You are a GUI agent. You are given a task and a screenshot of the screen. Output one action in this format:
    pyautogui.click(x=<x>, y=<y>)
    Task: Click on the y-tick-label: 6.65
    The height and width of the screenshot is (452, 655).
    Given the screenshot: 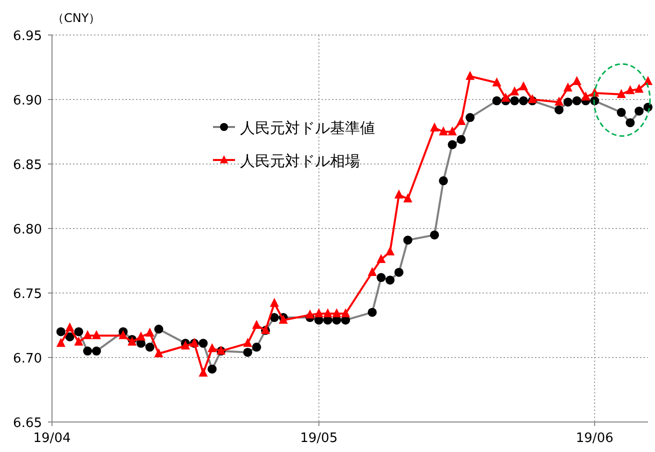 What is the action you would take?
    pyautogui.click(x=27, y=423)
    